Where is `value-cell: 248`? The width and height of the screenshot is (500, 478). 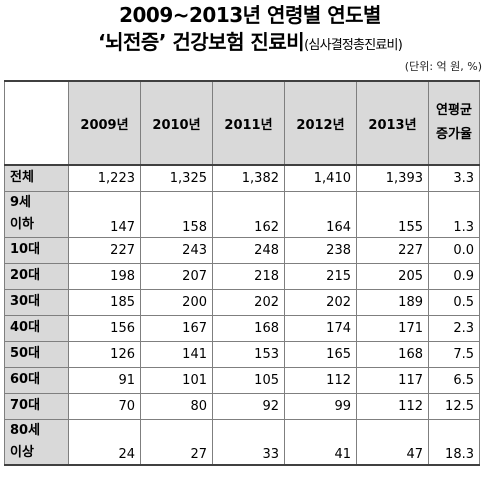 value-cell: 248 is located at coordinates (248, 250).